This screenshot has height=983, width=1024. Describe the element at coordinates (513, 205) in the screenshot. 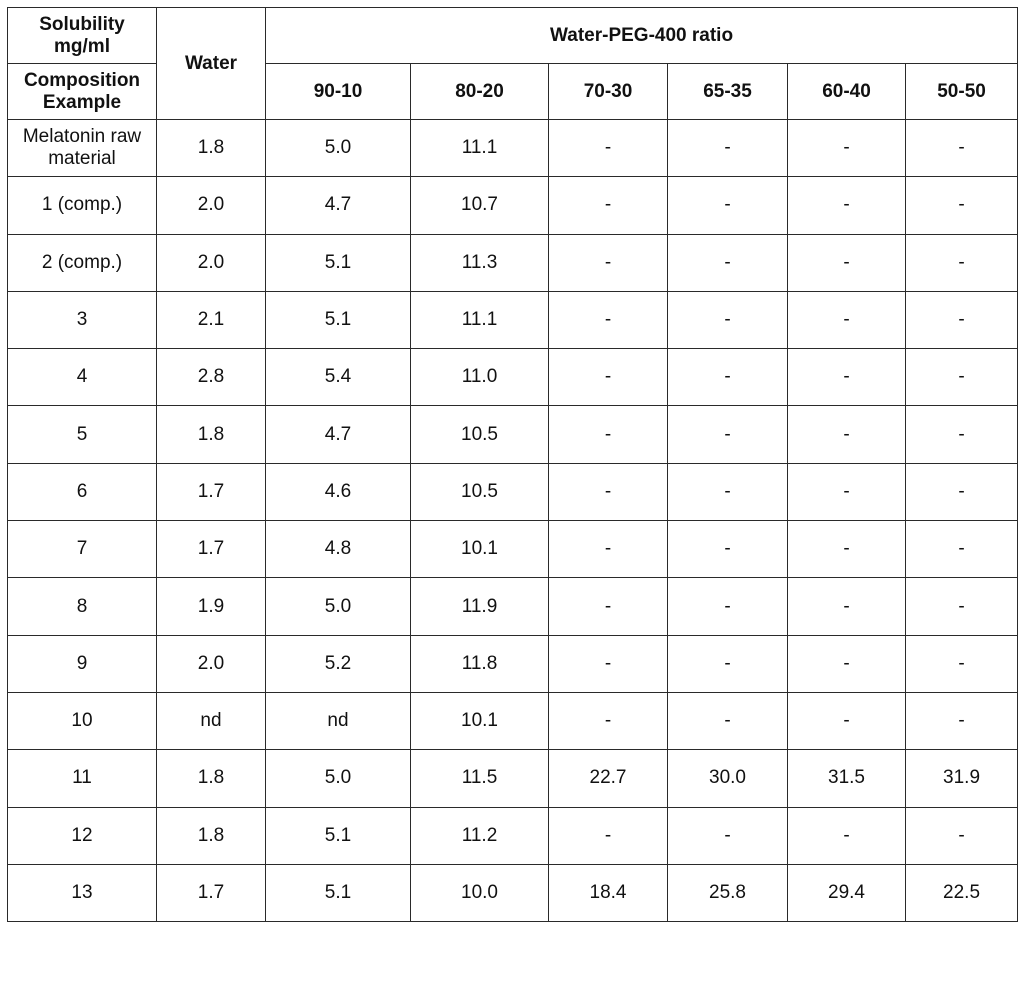

I see `table-row: 1 (comp.) 2.0 4.7 10.7- - - -` at that location.